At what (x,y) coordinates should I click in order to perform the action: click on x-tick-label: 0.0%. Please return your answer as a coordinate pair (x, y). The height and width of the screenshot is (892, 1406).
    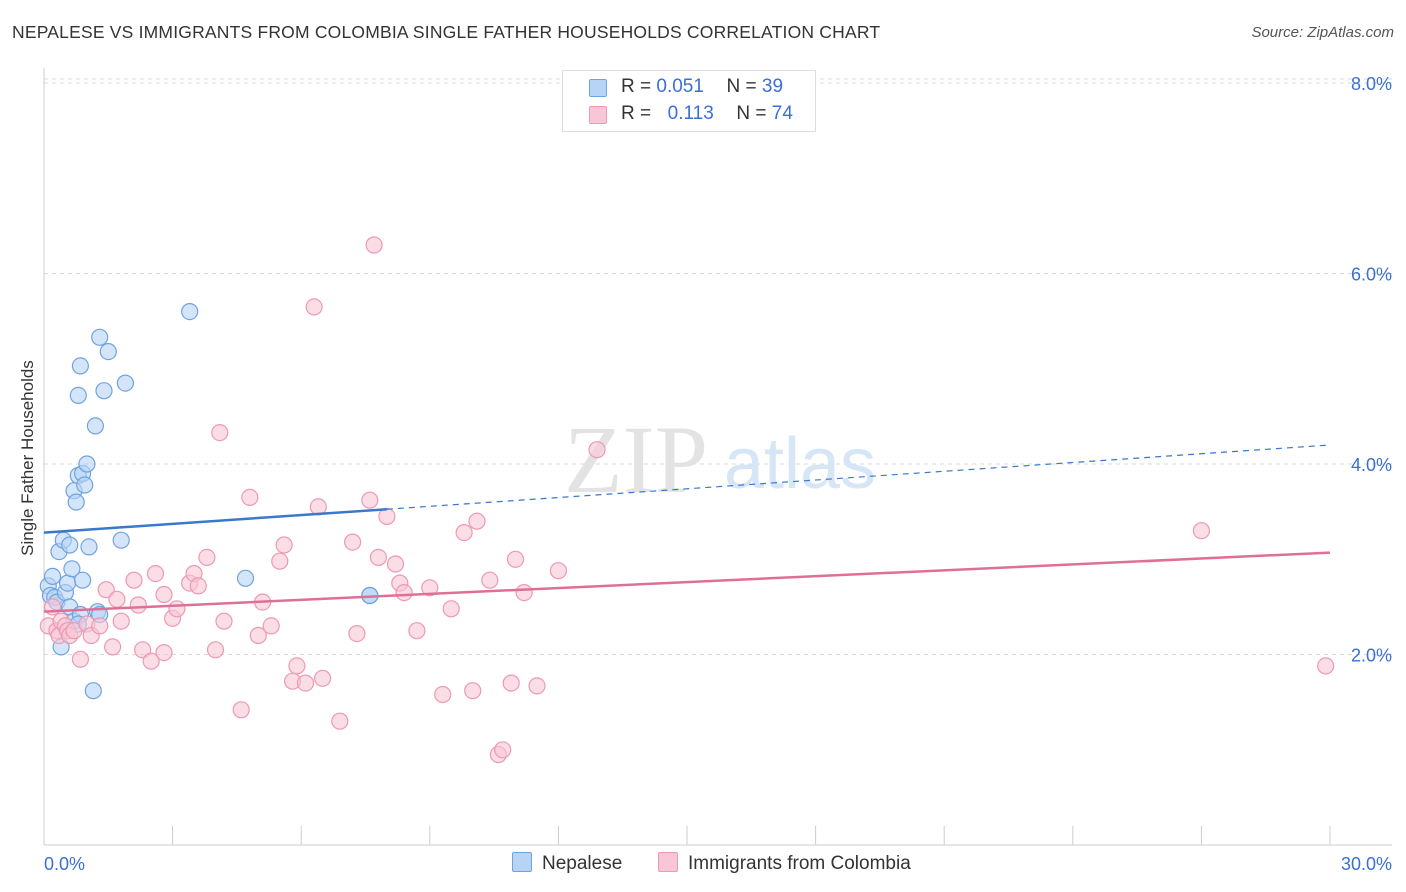
    Looking at the image, I should click on (64, 864).